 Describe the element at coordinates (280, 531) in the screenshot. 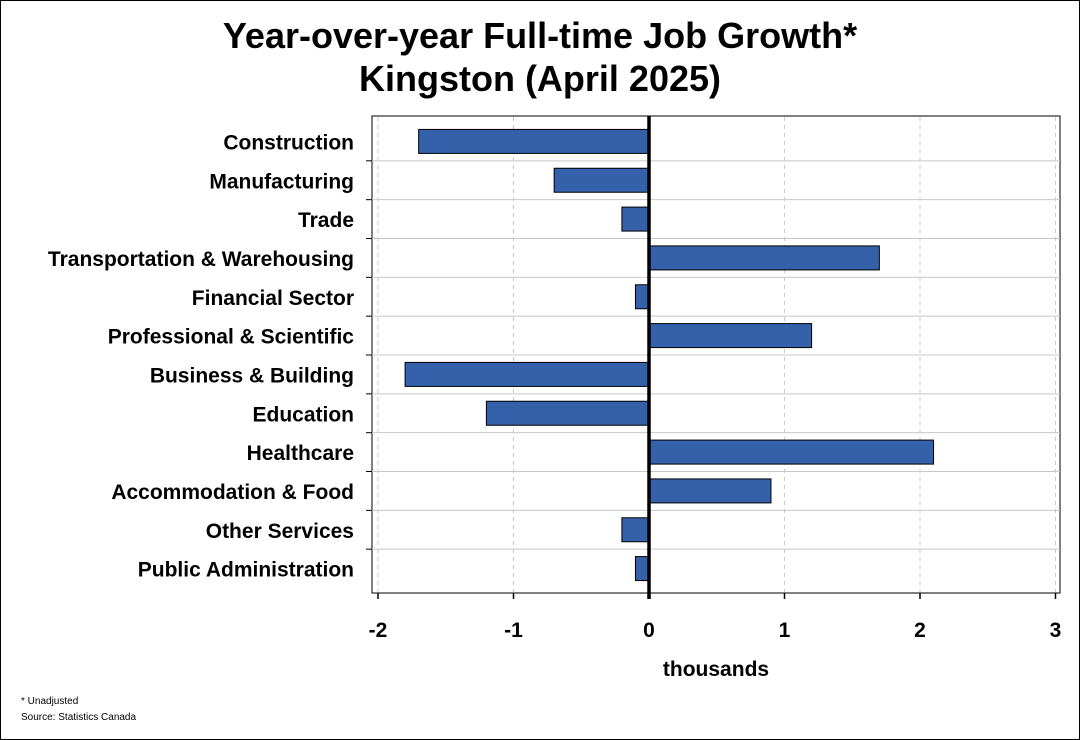

I see `category-label: Other Services` at that location.